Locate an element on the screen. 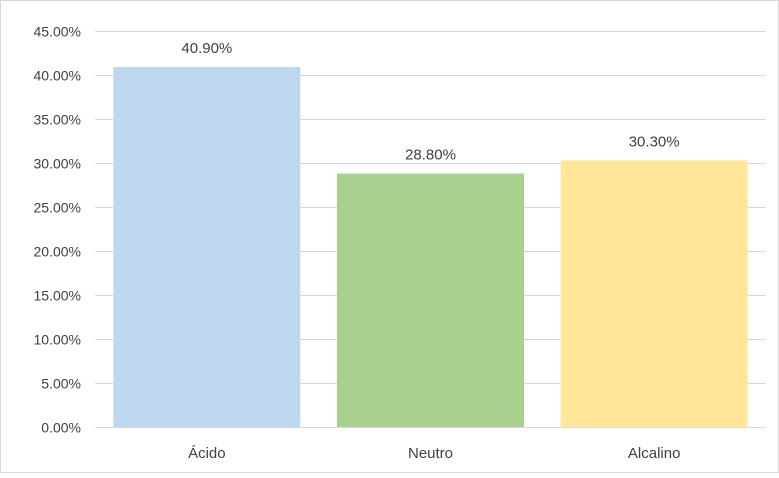 The width and height of the screenshot is (779, 478). bar-data-label: 28.80% is located at coordinates (430, 155).